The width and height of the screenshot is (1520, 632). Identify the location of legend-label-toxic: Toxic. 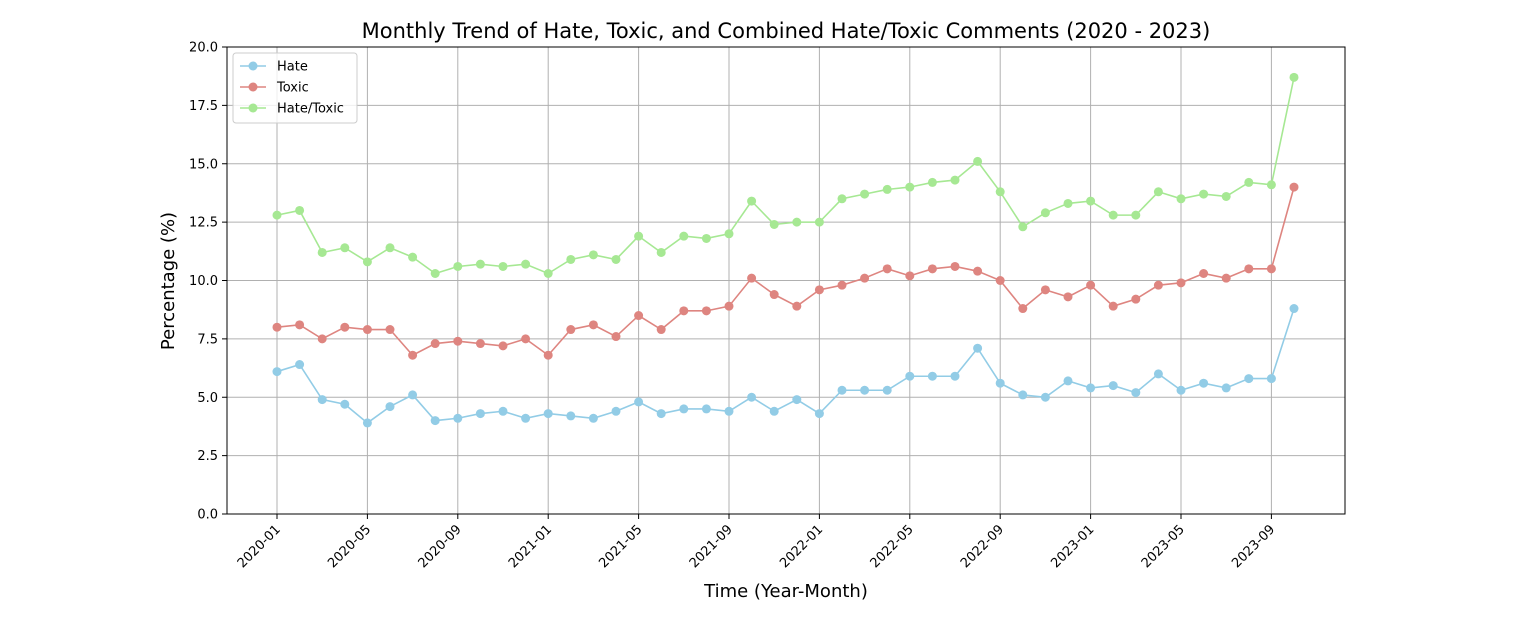
(292, 88).